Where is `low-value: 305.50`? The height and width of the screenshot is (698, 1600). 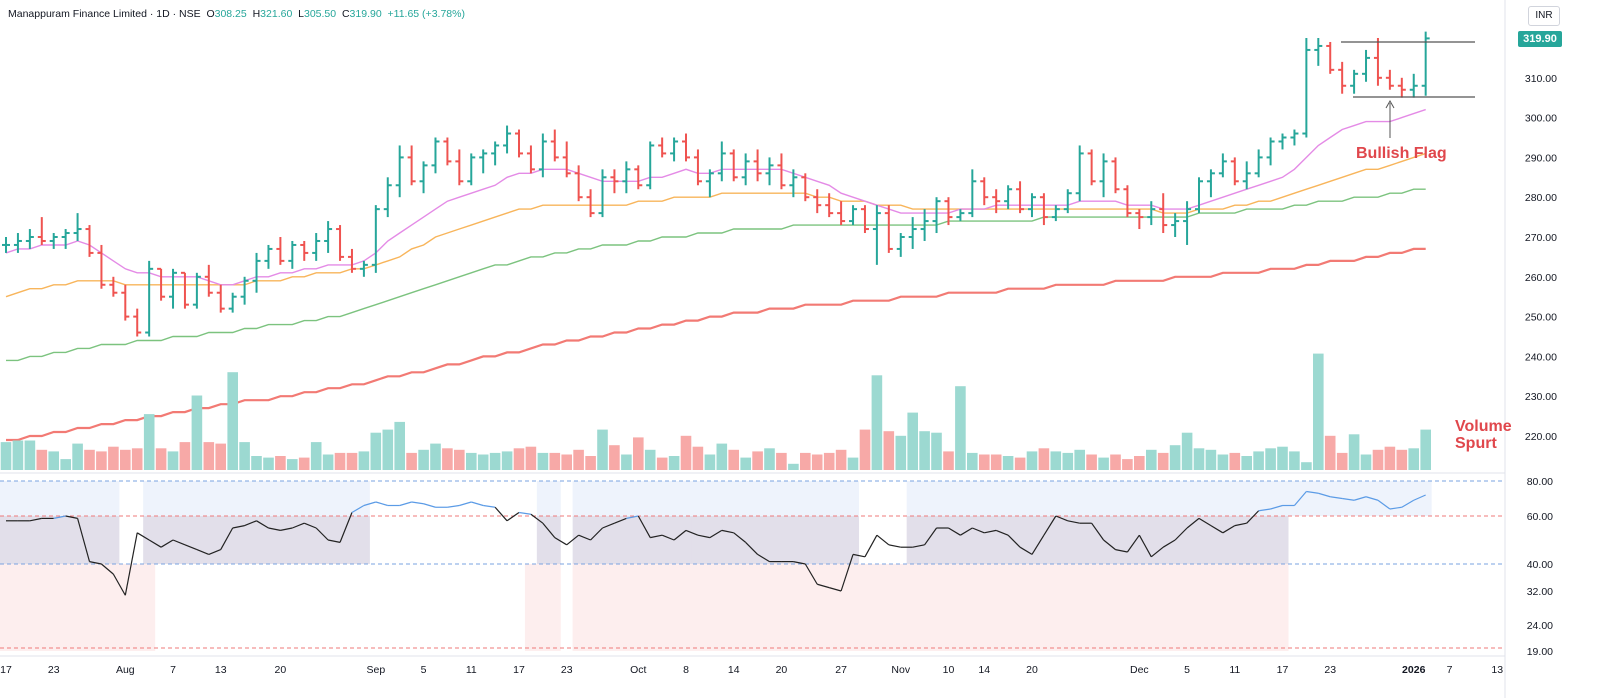
low-value: 305.50 is located at coordinates (320, 14).